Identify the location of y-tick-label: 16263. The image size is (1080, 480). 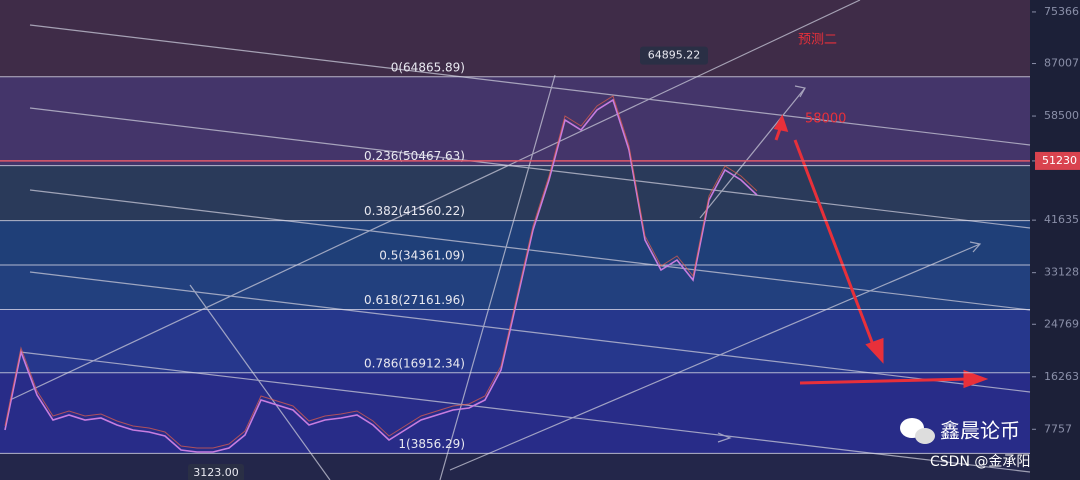
(1061, 376).